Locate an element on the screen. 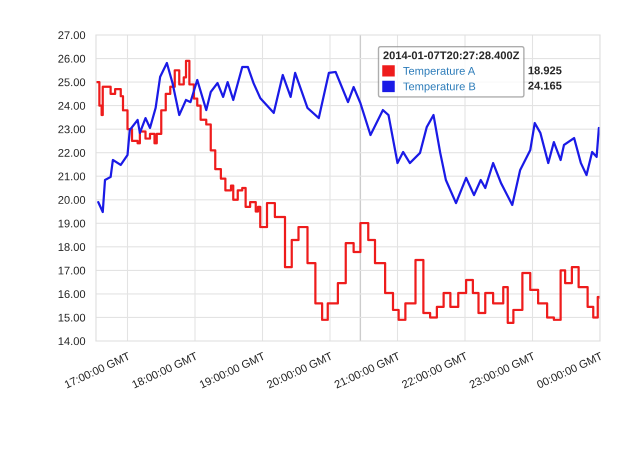 The height and width of the screenshot is (472, 617). y-tick-label: 26.00 is located at coordinates (72, 58).